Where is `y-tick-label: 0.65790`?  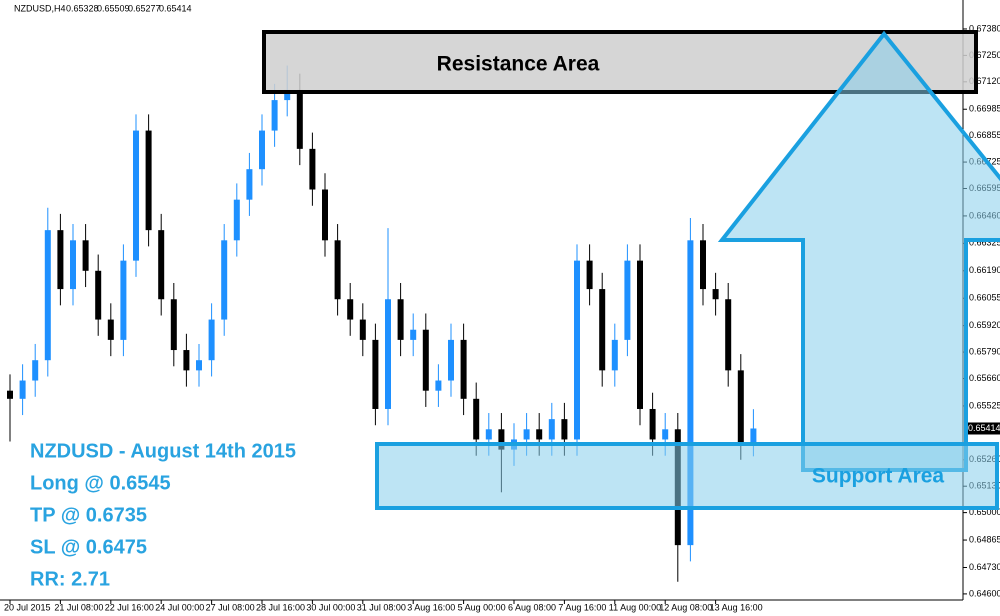 y-tick-label: 0.65790 is located at coordinates (984, 351).